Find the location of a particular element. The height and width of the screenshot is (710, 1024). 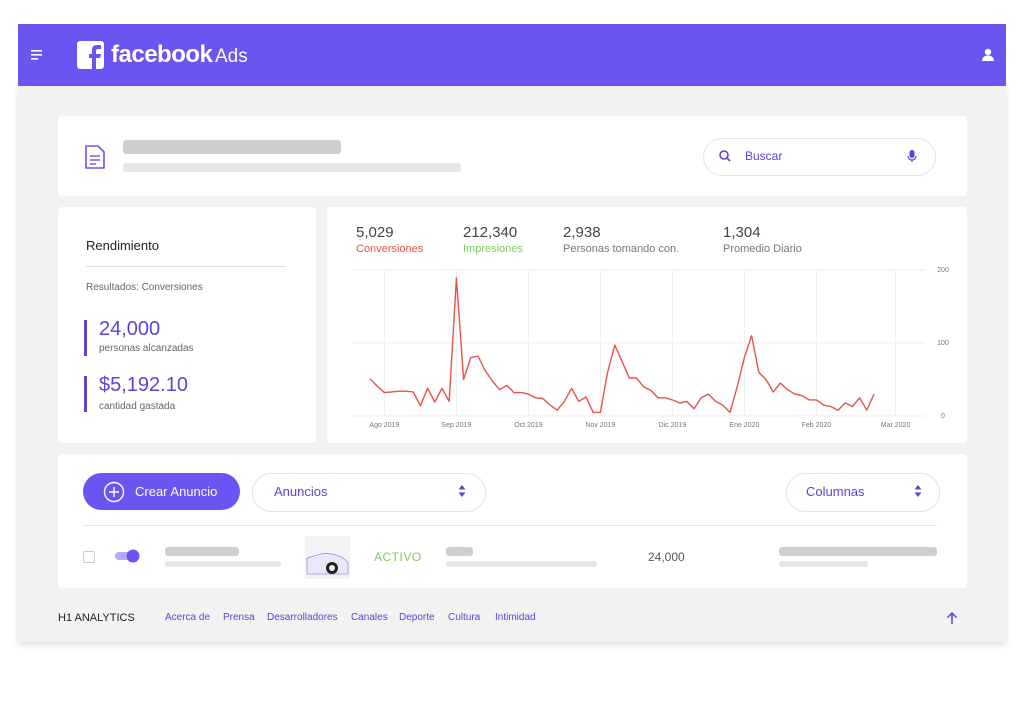

brand: facebook is located at coordinates (162, 54).